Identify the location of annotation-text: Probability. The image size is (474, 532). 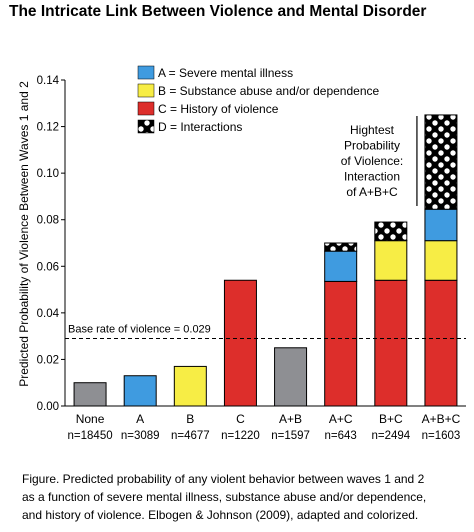
(372, 146).